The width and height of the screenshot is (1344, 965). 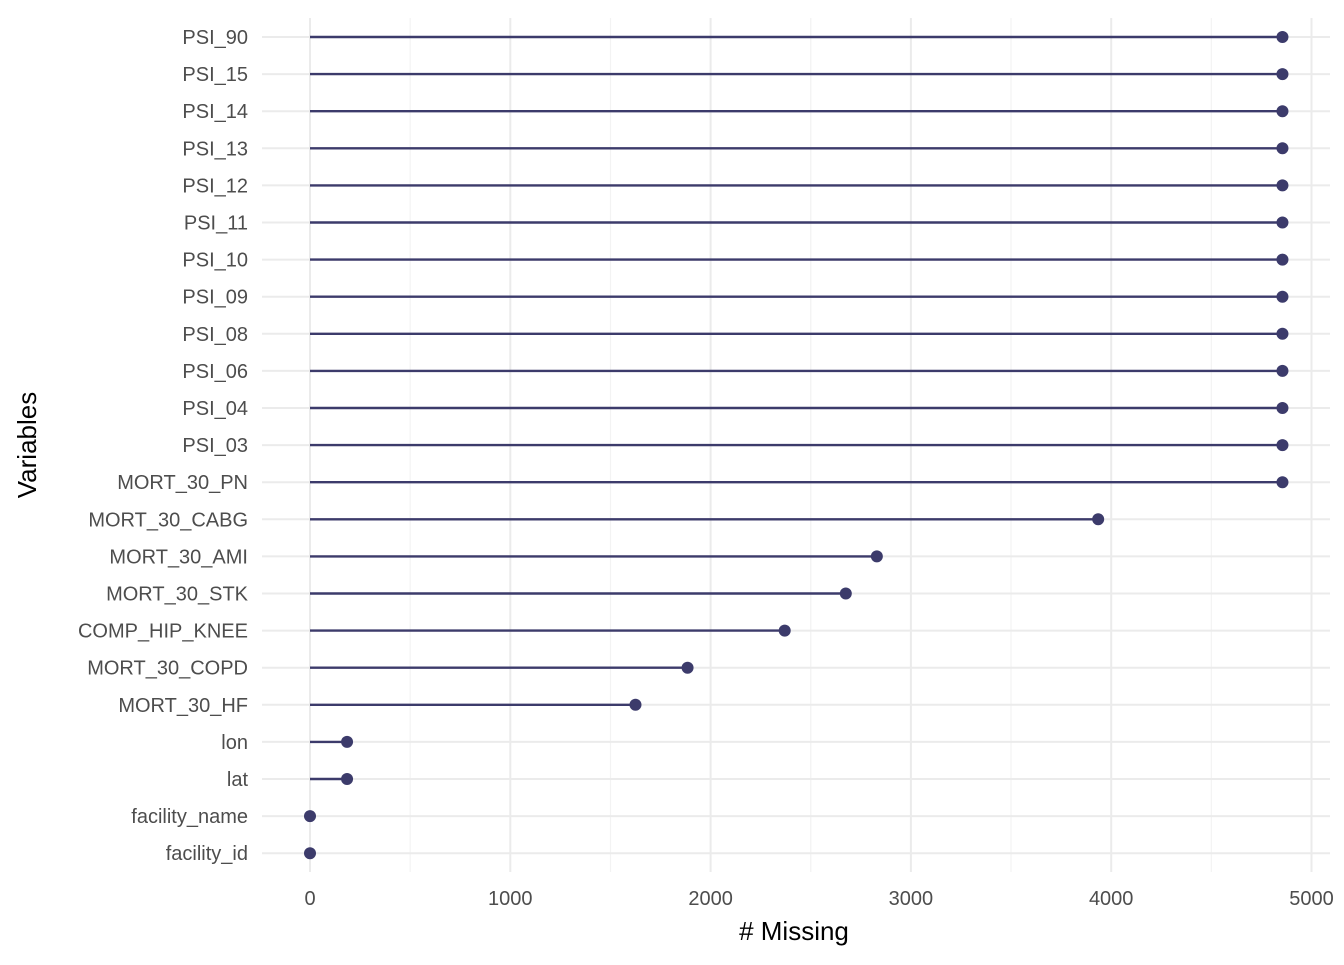 What do you see at coordinates (216, 224) in the screenshot?
I see `y-tick-label: PSI_11` at bounding box center [216, 224].